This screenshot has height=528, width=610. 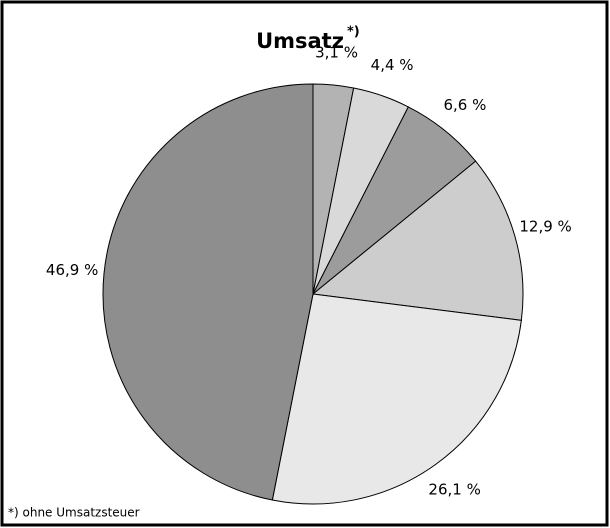 I want to click on pie-slice, so click(x=417, y=240).